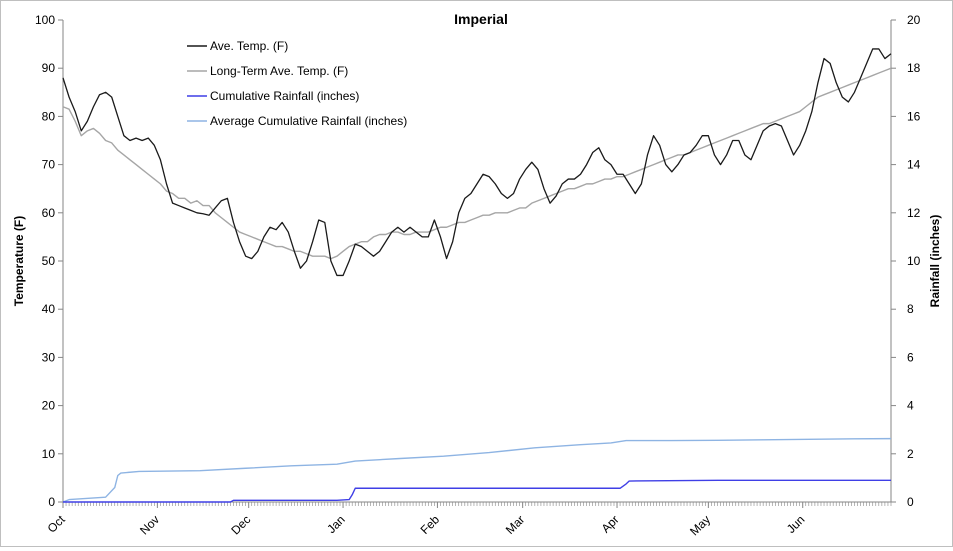  What do you see at coordinates (57, 524) in the screenshot?
I see `x-tick-label: Oct` at bounding box center [57, 524].